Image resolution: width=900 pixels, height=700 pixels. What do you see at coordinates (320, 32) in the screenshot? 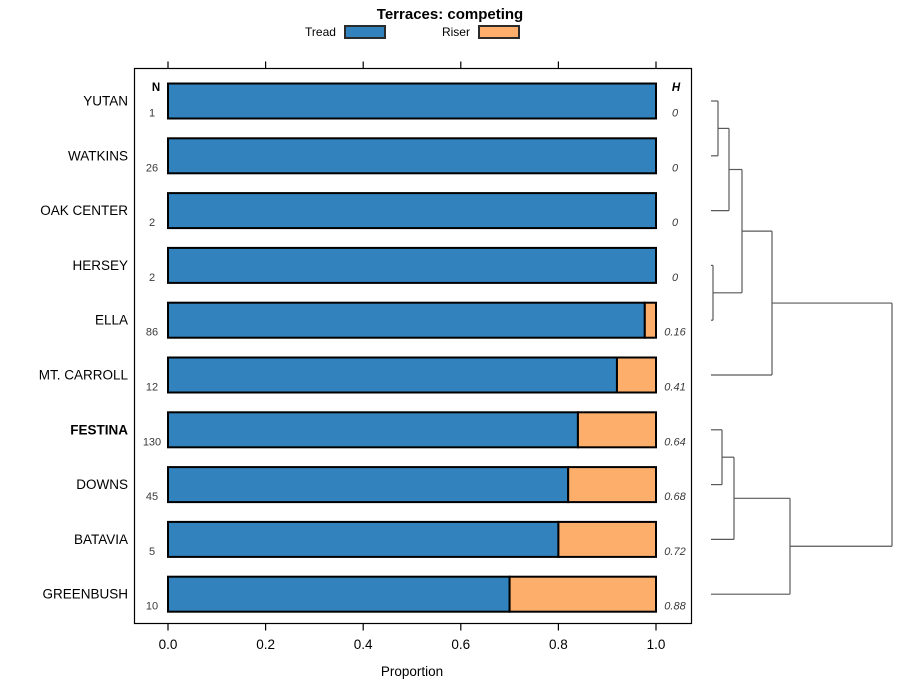
I see `legend-label-tread: Tread` at bounding box center [320, 32].